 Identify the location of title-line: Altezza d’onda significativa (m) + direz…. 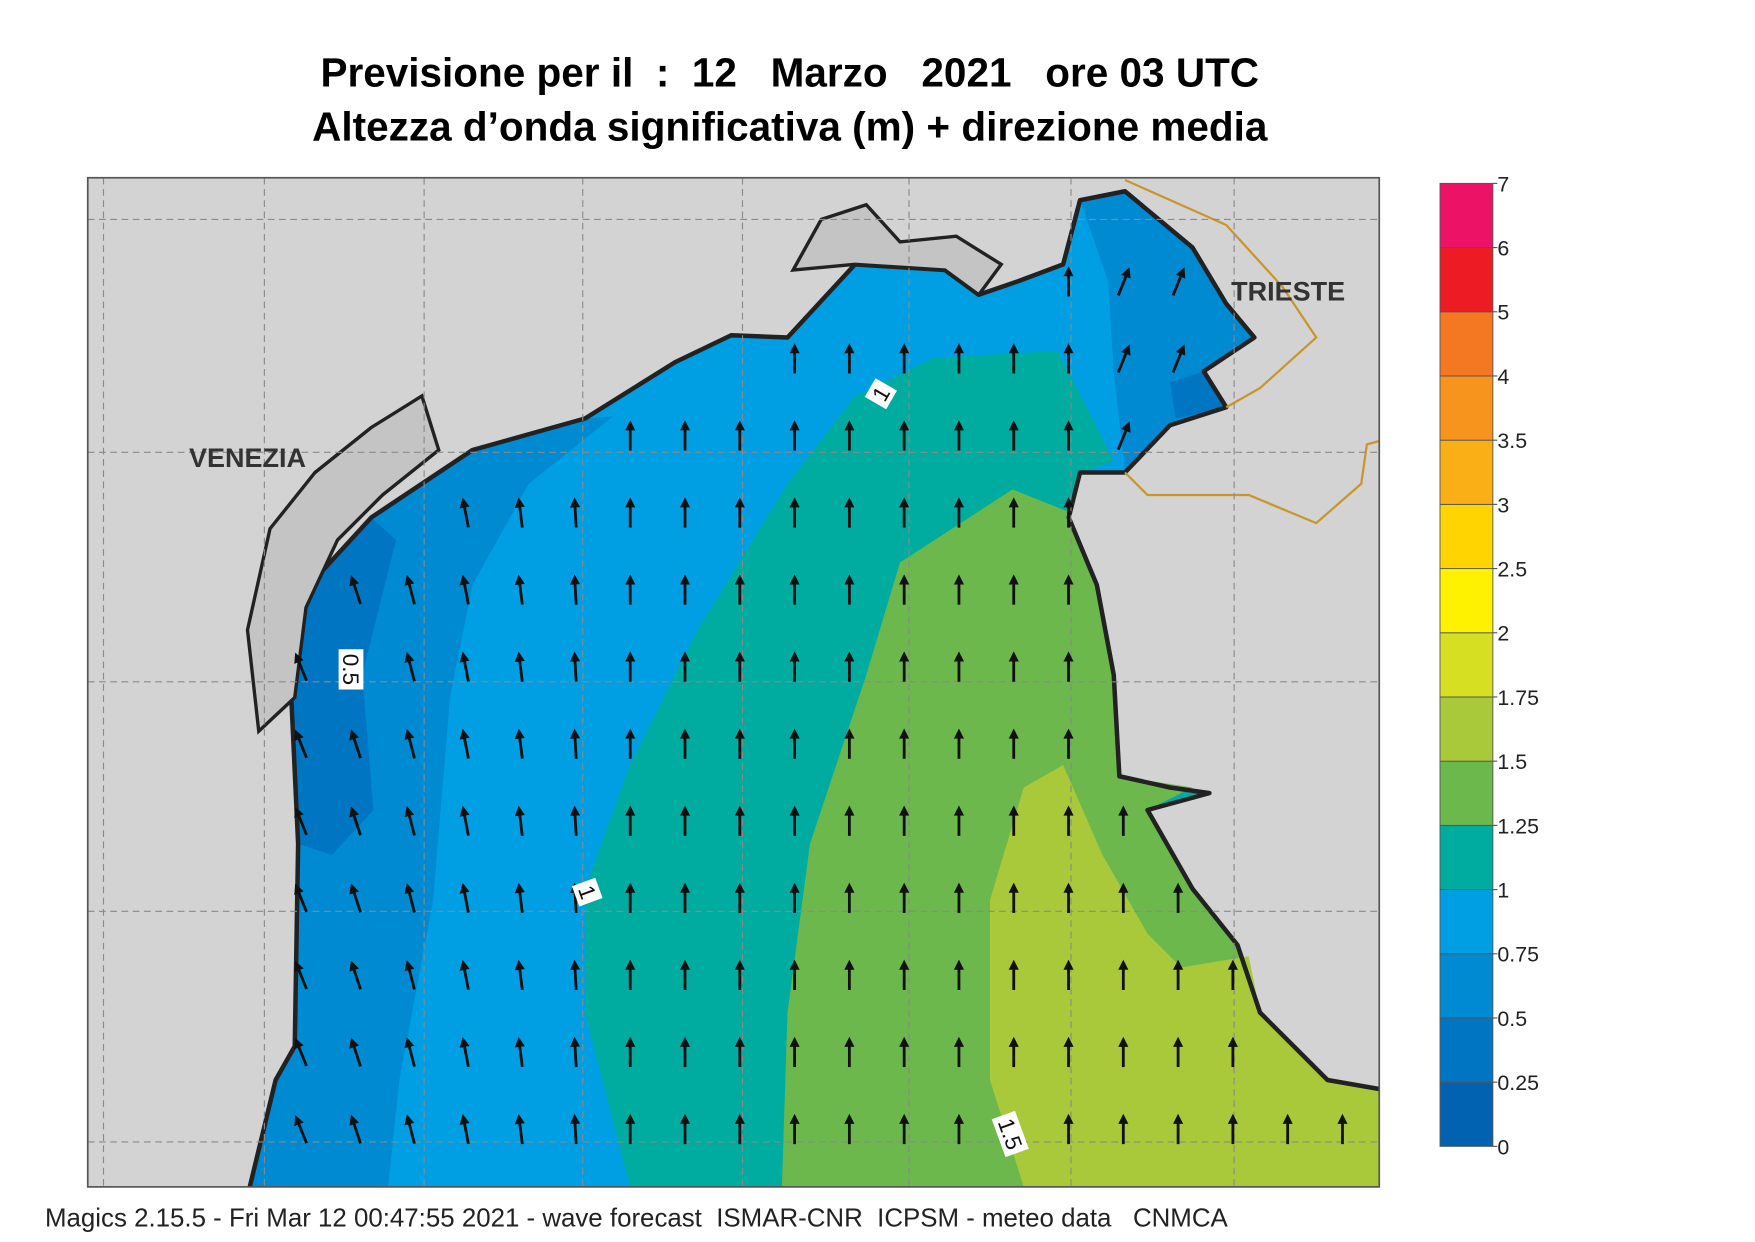
(790, 127).